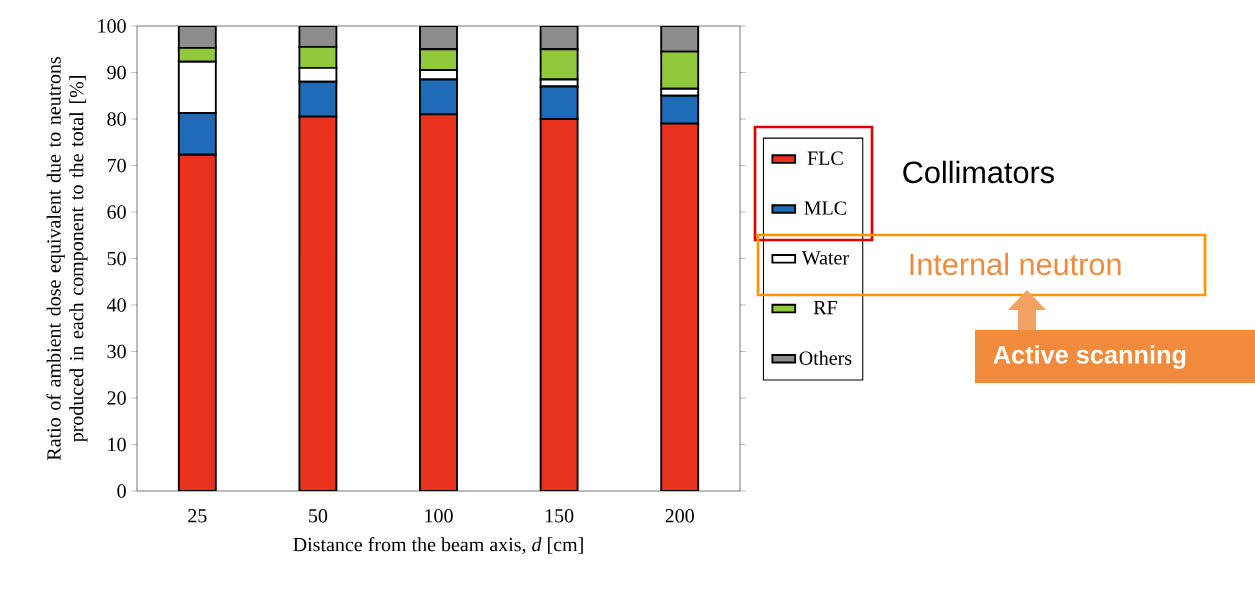  I want to click on y-tick-label: 0, so click(121, 491).